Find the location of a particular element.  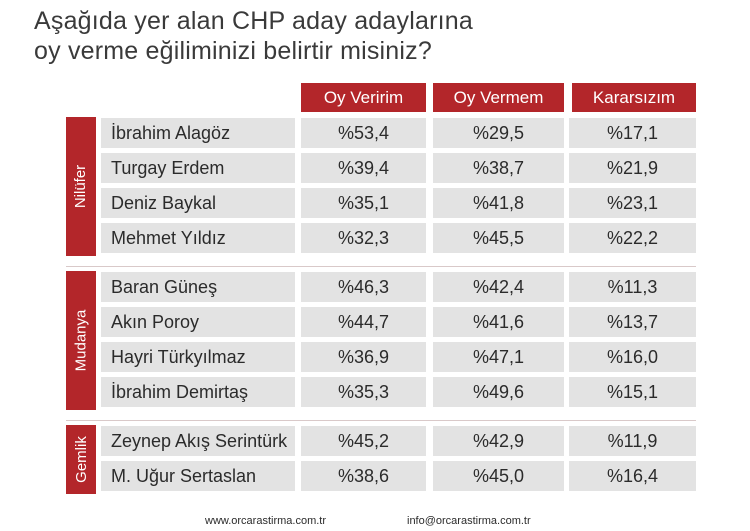

group-label-text: Nilüfer is located at coordinates (81, 186).